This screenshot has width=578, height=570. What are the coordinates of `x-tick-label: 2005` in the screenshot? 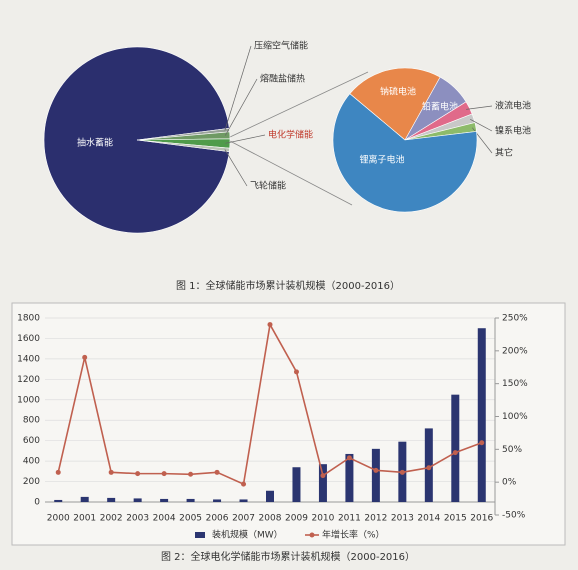 It's located at (190, 519).